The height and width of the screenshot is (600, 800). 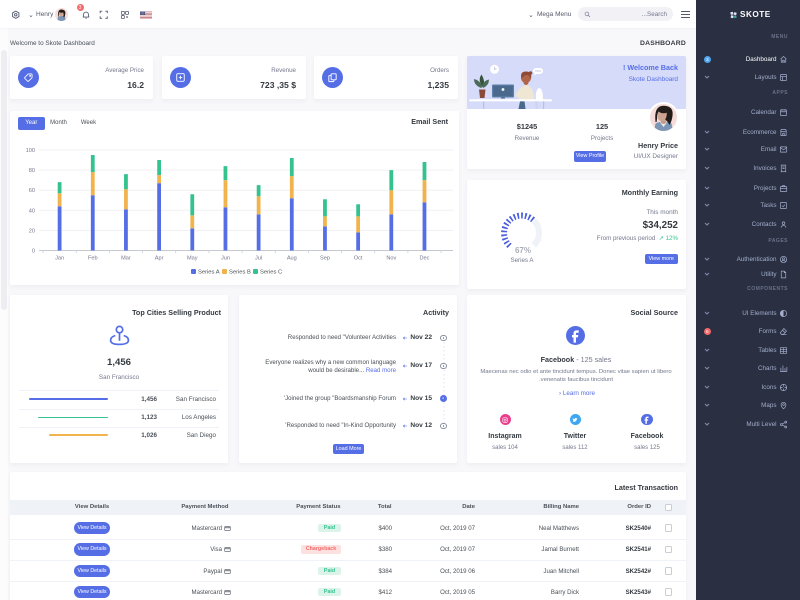 I want to click on svg-text: 60, so click(x=32, y=191).